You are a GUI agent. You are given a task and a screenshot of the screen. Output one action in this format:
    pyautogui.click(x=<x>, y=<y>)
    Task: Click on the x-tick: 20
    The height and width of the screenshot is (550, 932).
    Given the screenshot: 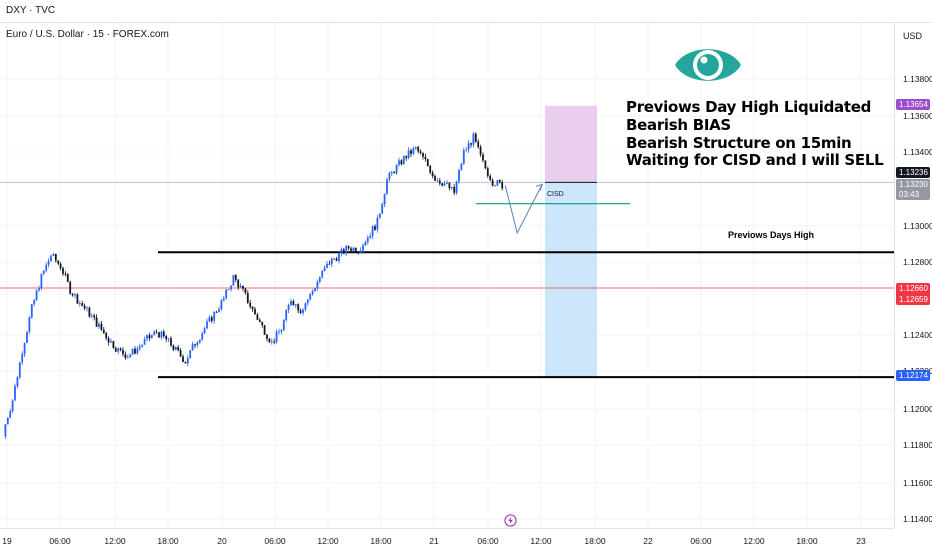 What is the action you would take?
    pyautogui.click(x=222, y=541)
    